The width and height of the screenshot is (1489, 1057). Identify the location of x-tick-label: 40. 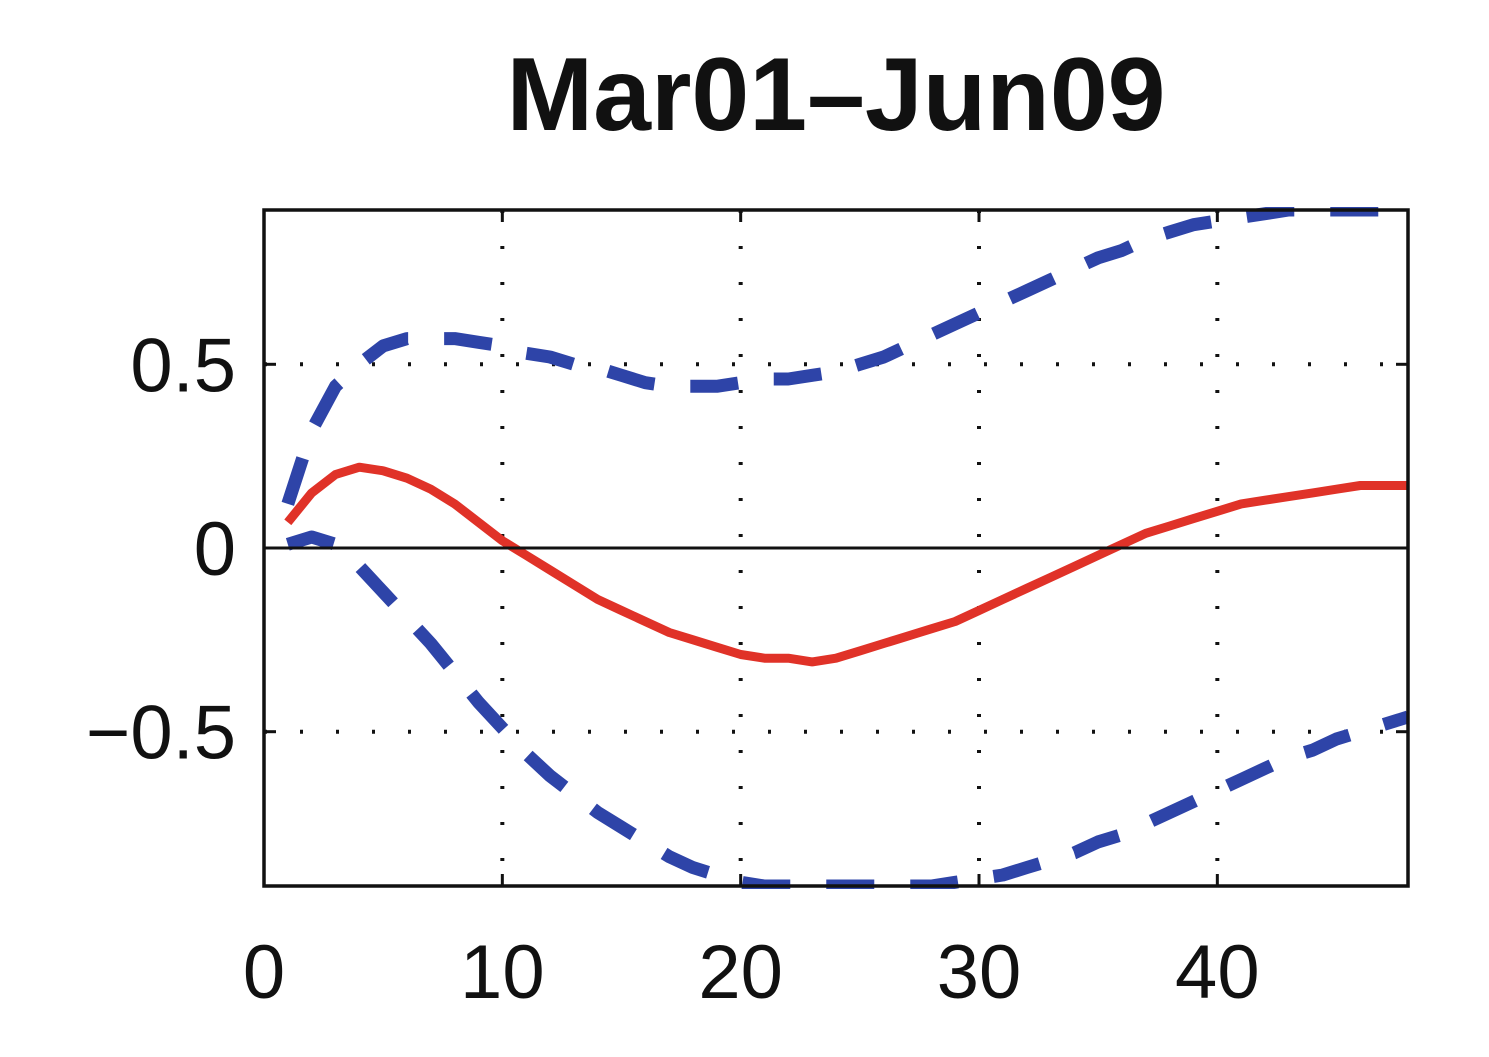
(1217, 972).